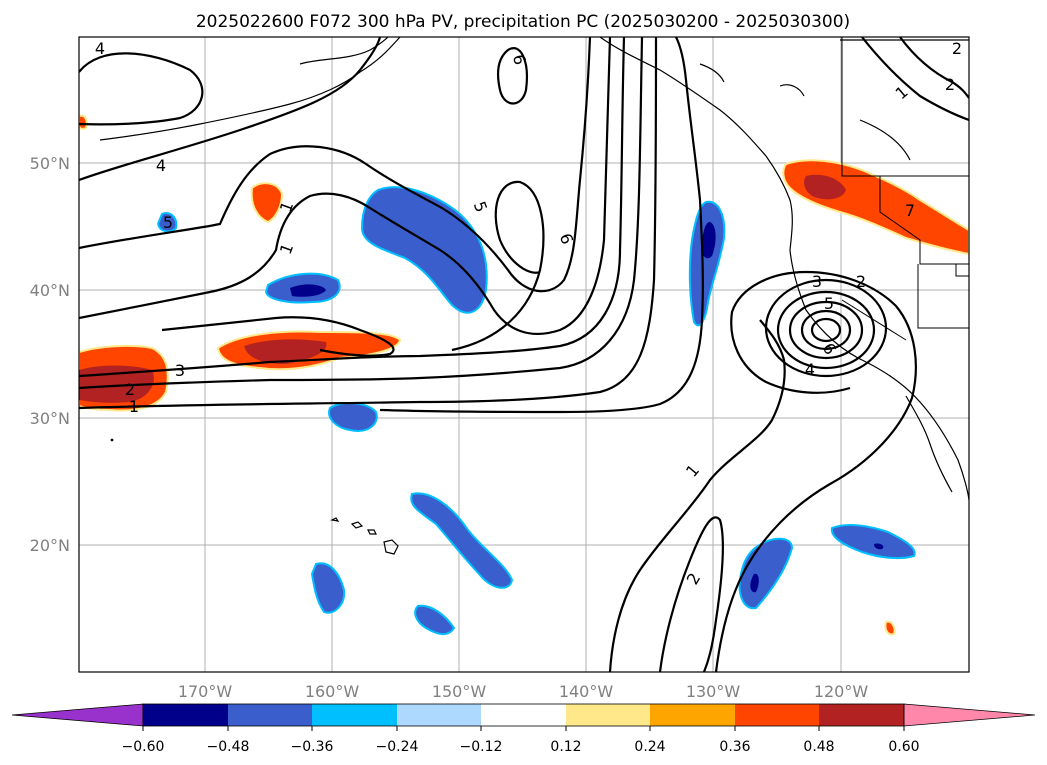  I want to click on lat-label: 20°N, so click(50, 545).